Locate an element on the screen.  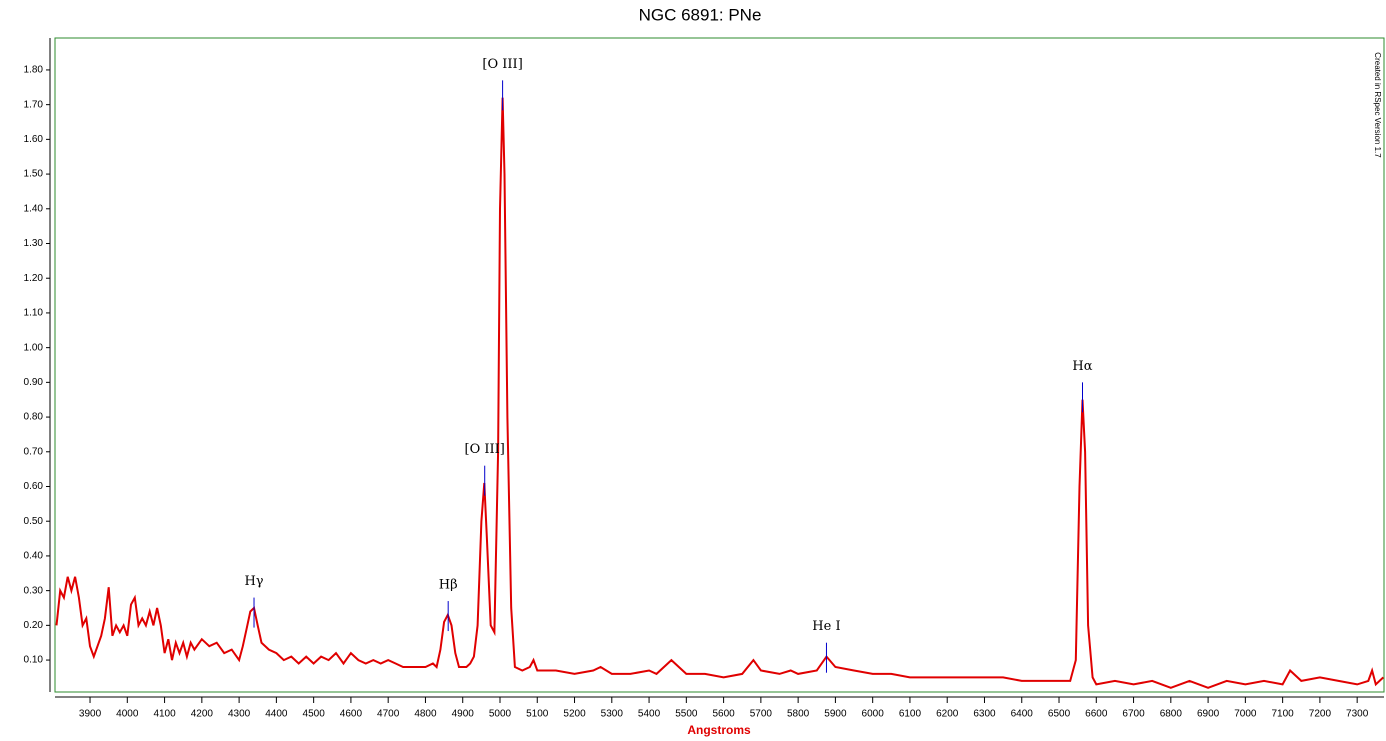
y-tick-label: 0.20 is located at coordinates (34, 625).